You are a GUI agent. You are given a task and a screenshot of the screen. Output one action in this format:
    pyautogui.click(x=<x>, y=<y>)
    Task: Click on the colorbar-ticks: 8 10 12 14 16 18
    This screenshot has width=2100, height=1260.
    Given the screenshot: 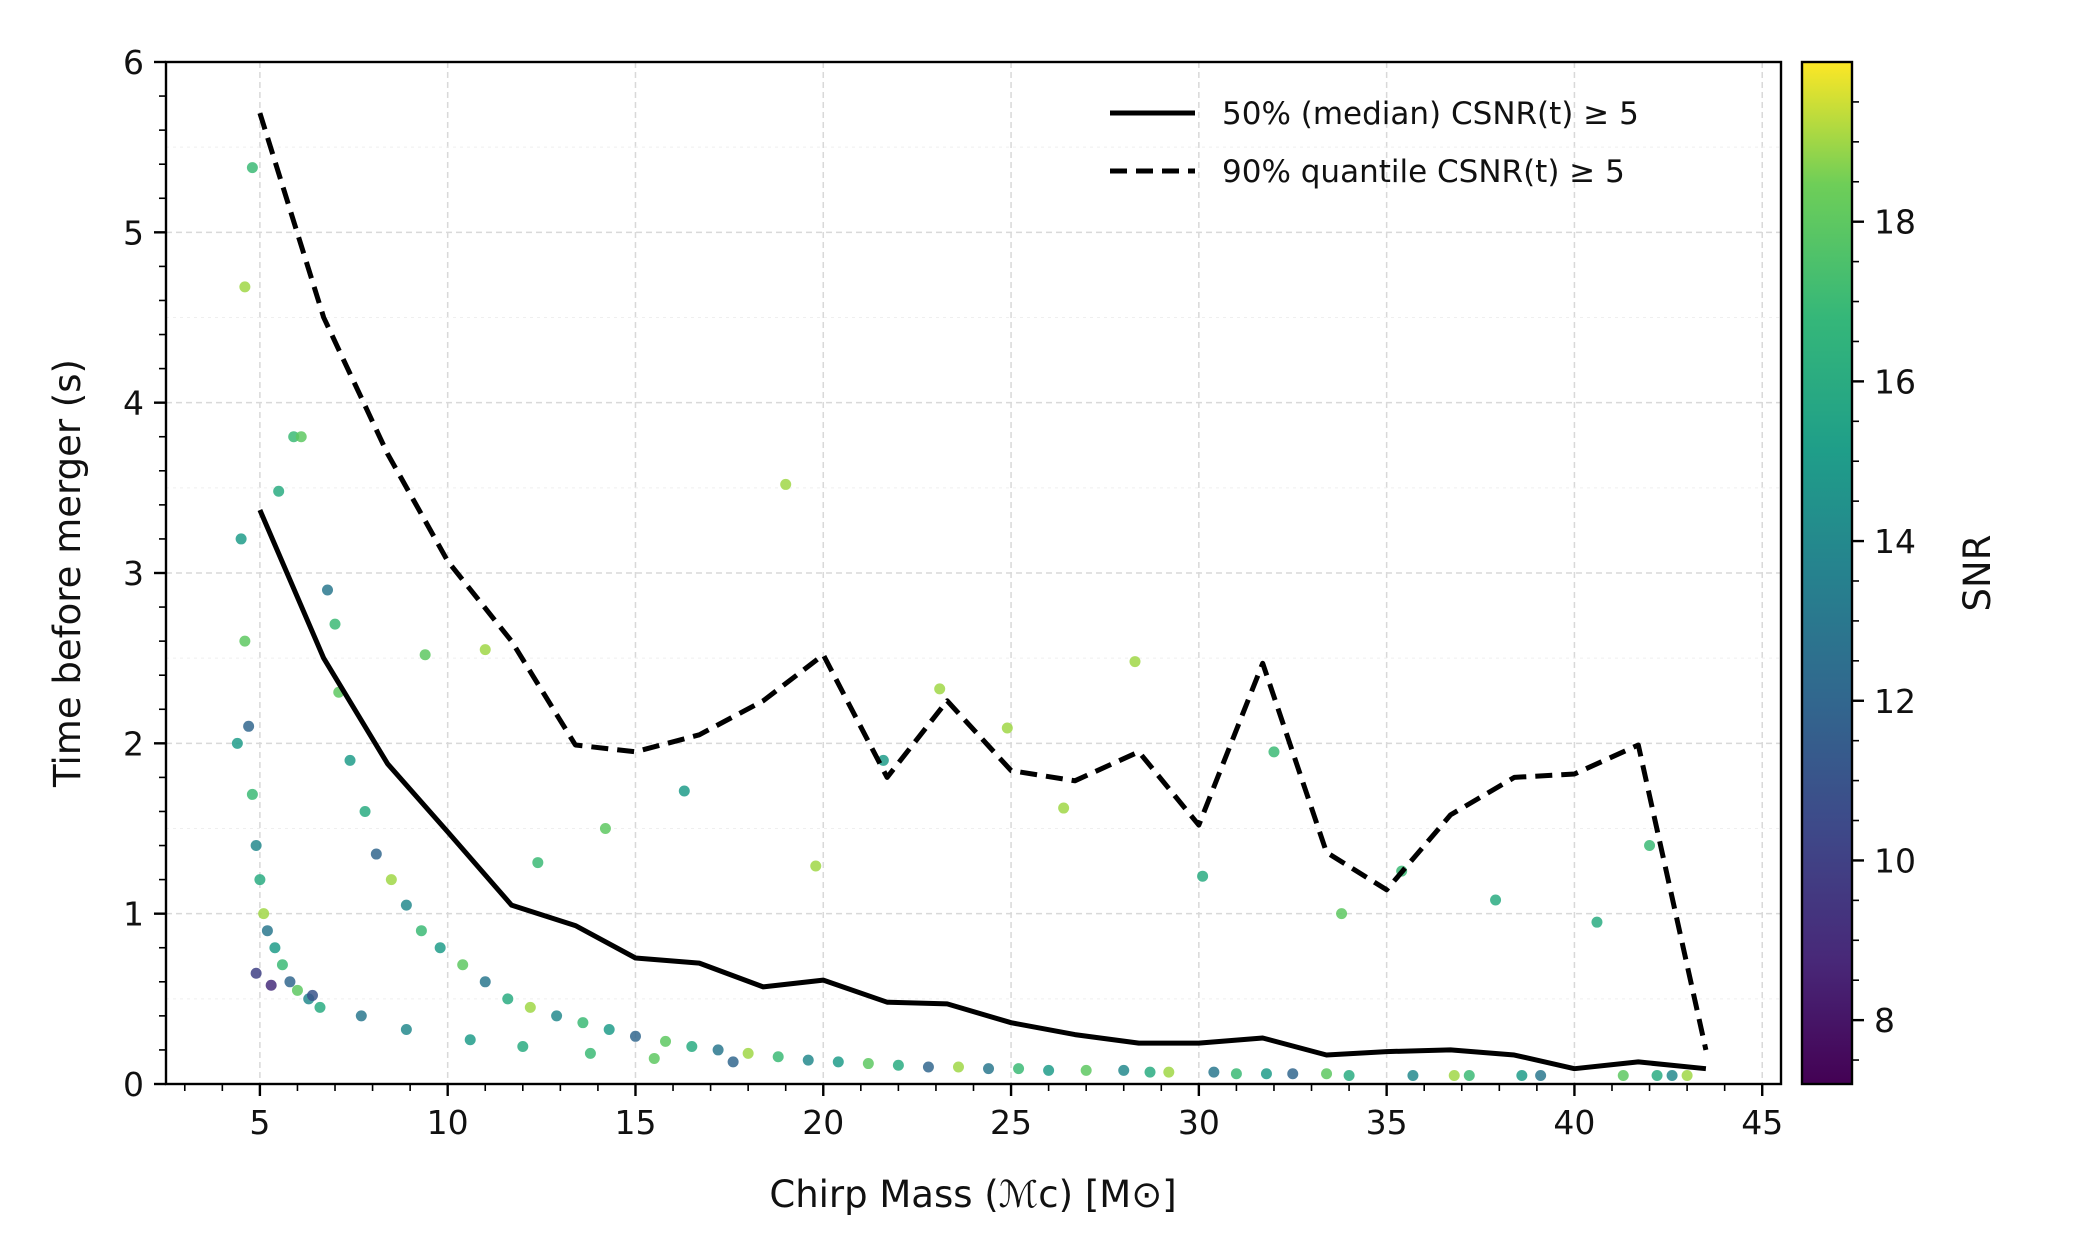 What is the action you would take?
    pyautogui.click(x=1884, y=581)
    